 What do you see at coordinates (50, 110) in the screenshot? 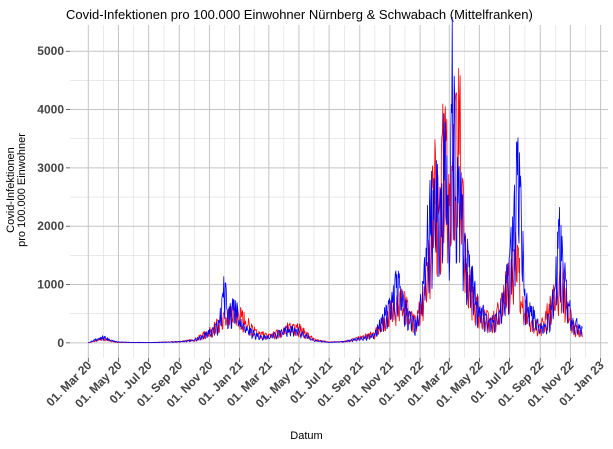
I see `y-tick-label: 4000` at bounding box center [50, 110].